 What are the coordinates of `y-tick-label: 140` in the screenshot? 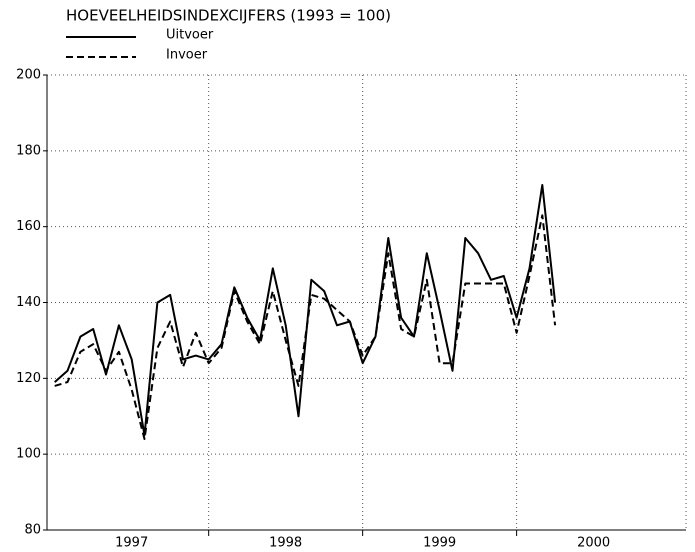 It's located at (28, 302).